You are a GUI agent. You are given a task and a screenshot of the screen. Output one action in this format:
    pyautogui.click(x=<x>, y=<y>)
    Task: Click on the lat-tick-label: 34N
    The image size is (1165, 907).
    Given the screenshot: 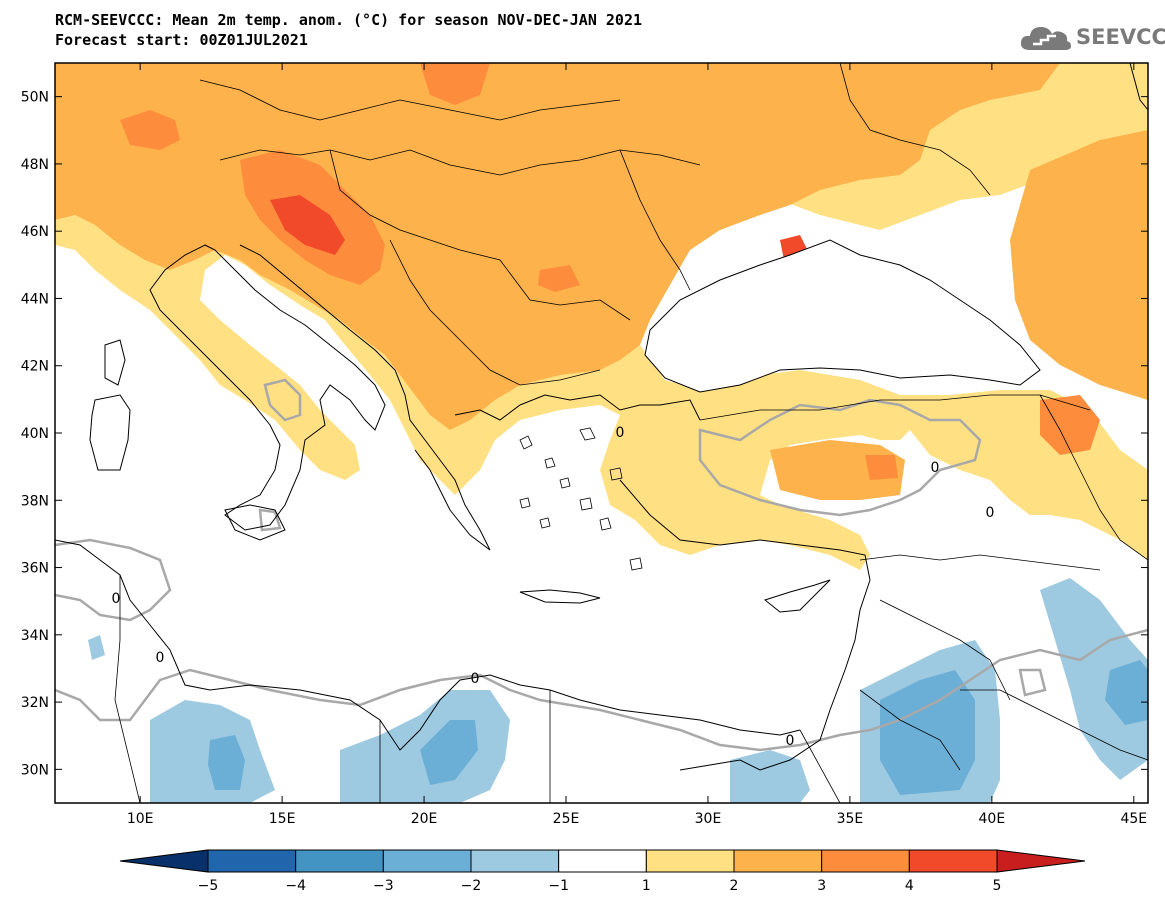 What is the action you would take?
    pyautogui.click(x=35, y=636)
    